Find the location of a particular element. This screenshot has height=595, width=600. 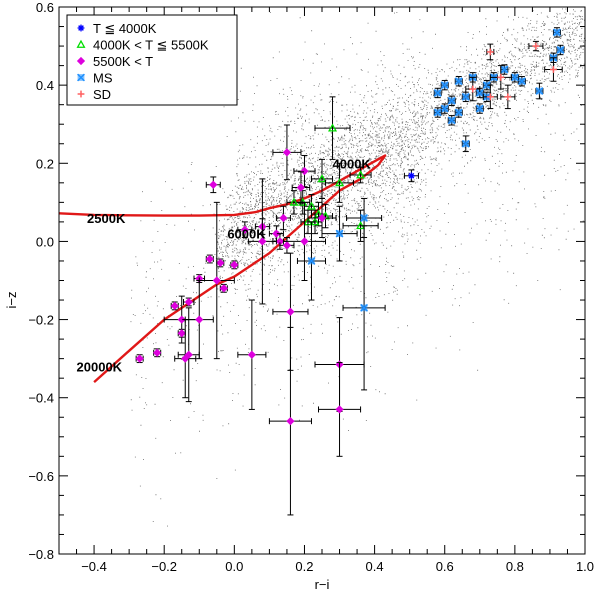

x-tick-label: 0.2 is located at coordinates (304, 566).